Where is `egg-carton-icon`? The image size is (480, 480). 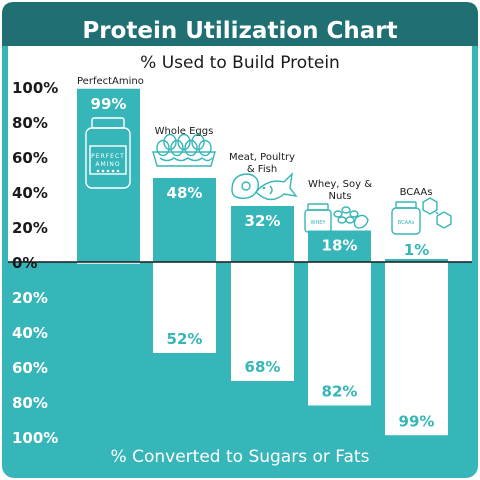 egg-carton-icon is located at coordinates (184, 150).